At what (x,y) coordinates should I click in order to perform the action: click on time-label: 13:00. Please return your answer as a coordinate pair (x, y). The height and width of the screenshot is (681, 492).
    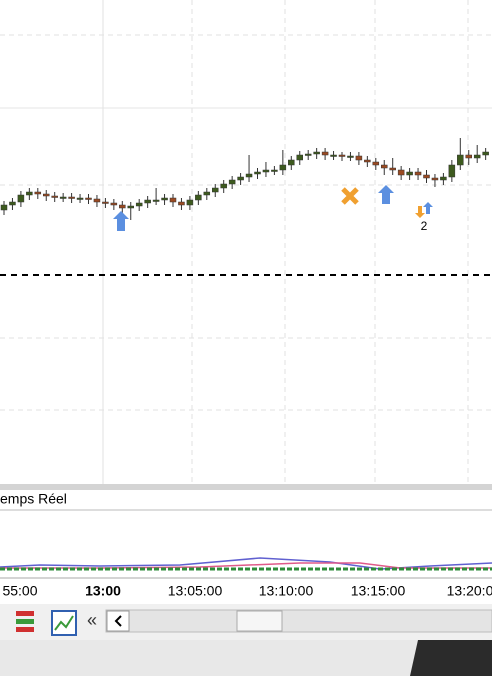
    Looking at the image, I should click on (103, 591).